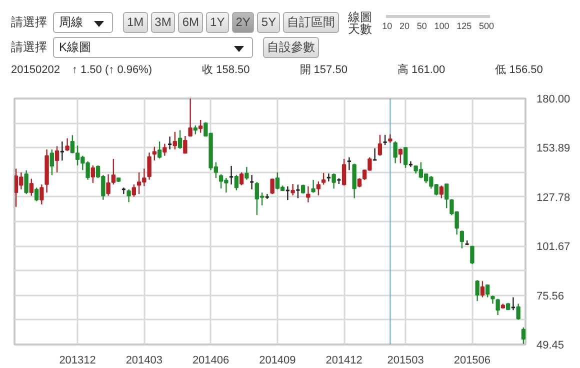  What do you see at coordinates (226, 70) in the screenshot?
I see `text: 收 158.50` at bounding box center [226, 70].